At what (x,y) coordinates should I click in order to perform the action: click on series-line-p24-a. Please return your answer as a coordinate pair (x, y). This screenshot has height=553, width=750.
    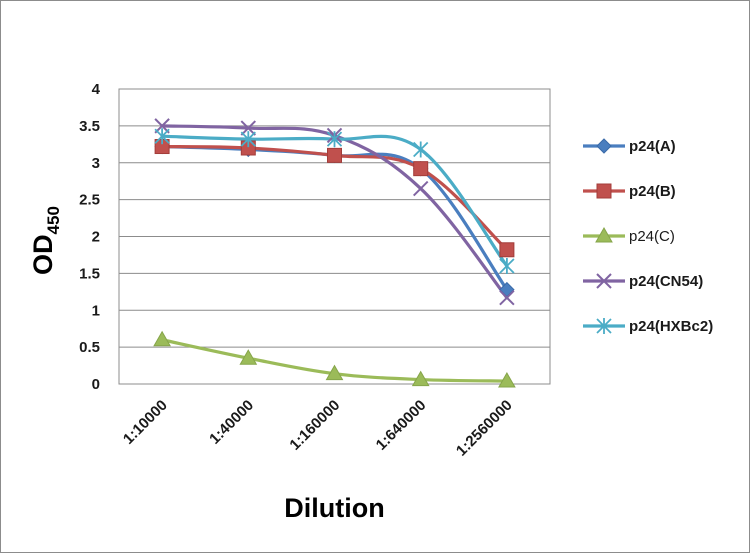
    Looking at the image, I should click on (334, 218).